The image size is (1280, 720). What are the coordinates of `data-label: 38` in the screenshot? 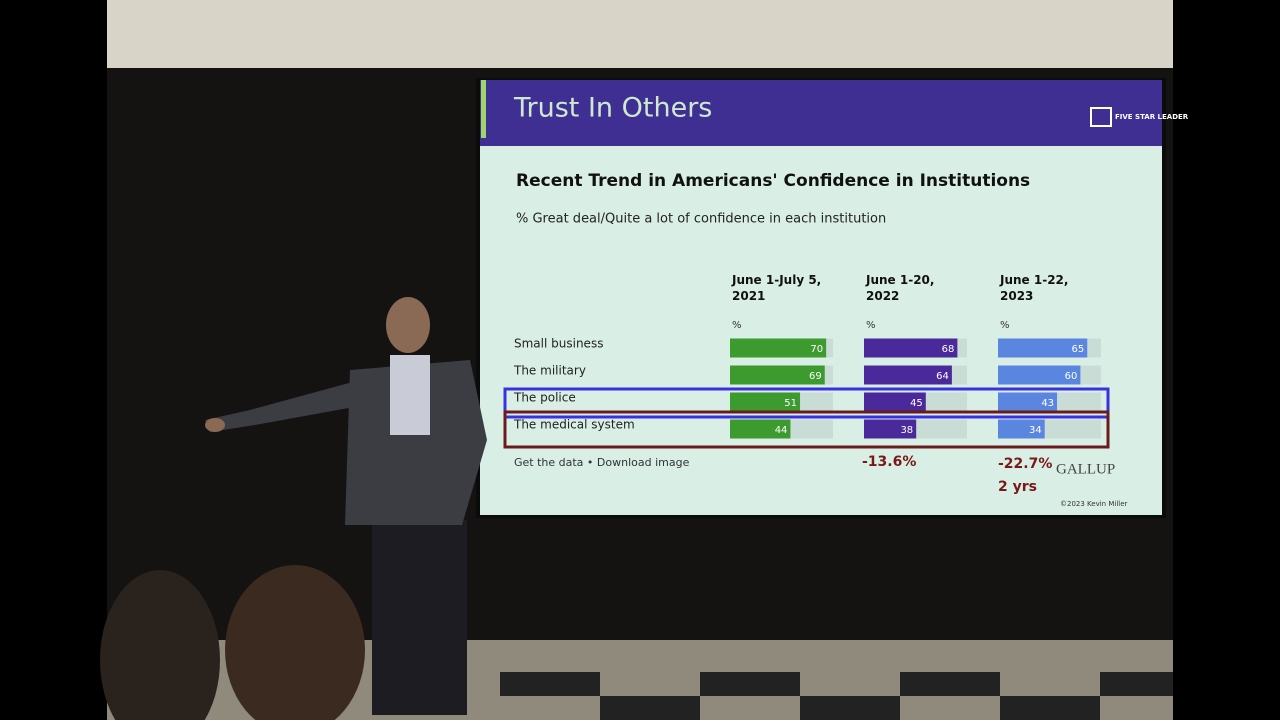 It's located at (906, 430).